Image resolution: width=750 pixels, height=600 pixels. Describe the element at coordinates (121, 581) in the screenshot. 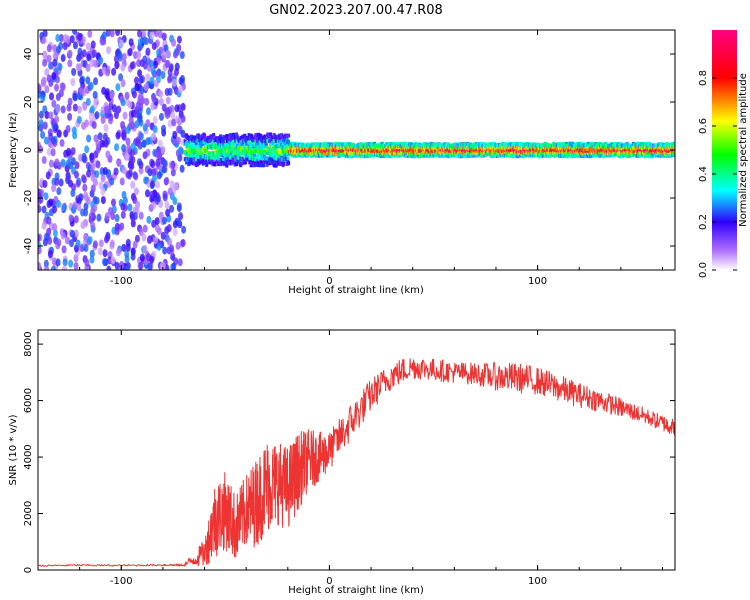

I see `x-tick-label: -100` at that location.